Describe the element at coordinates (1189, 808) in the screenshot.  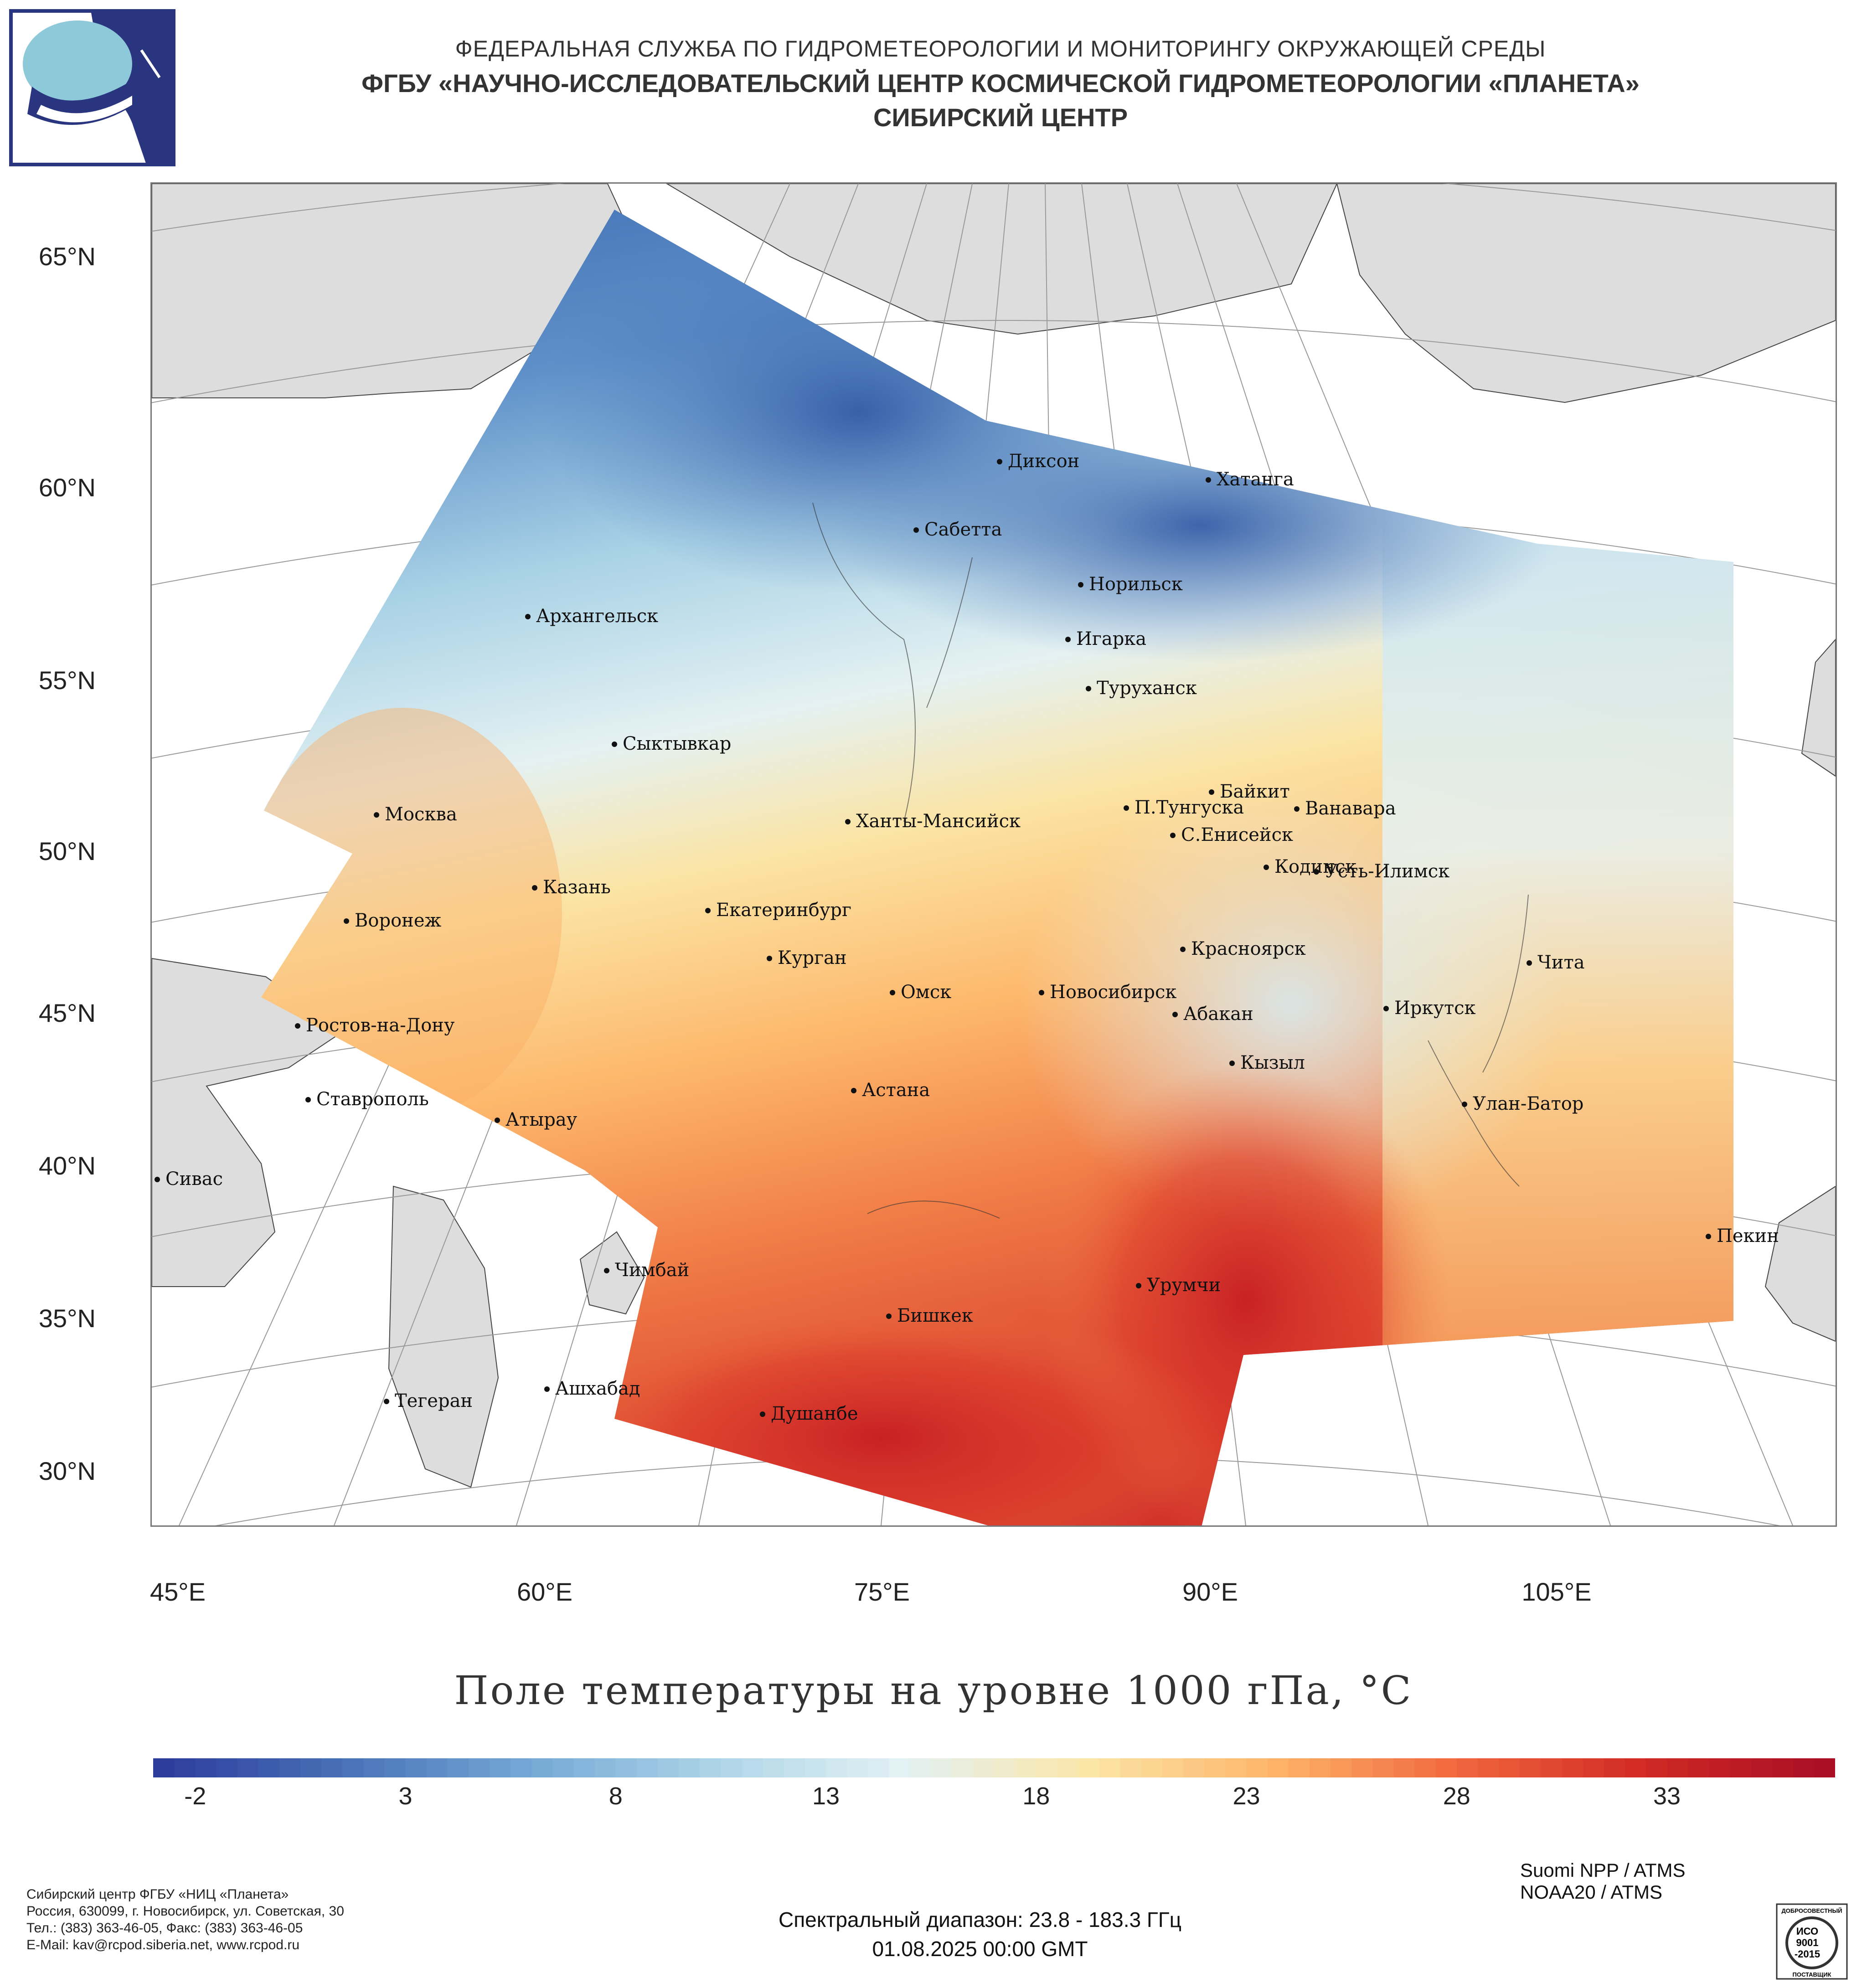
I see `svg-text: П.Тунгуска` at that location.